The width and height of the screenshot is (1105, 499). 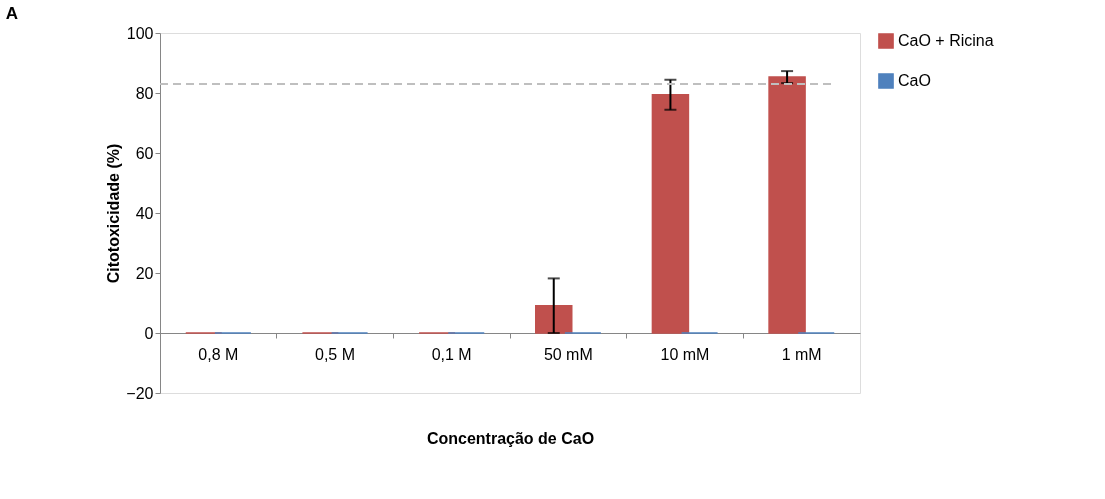 I want to click on y-tick-label: −20, so click(x=140, y=393).